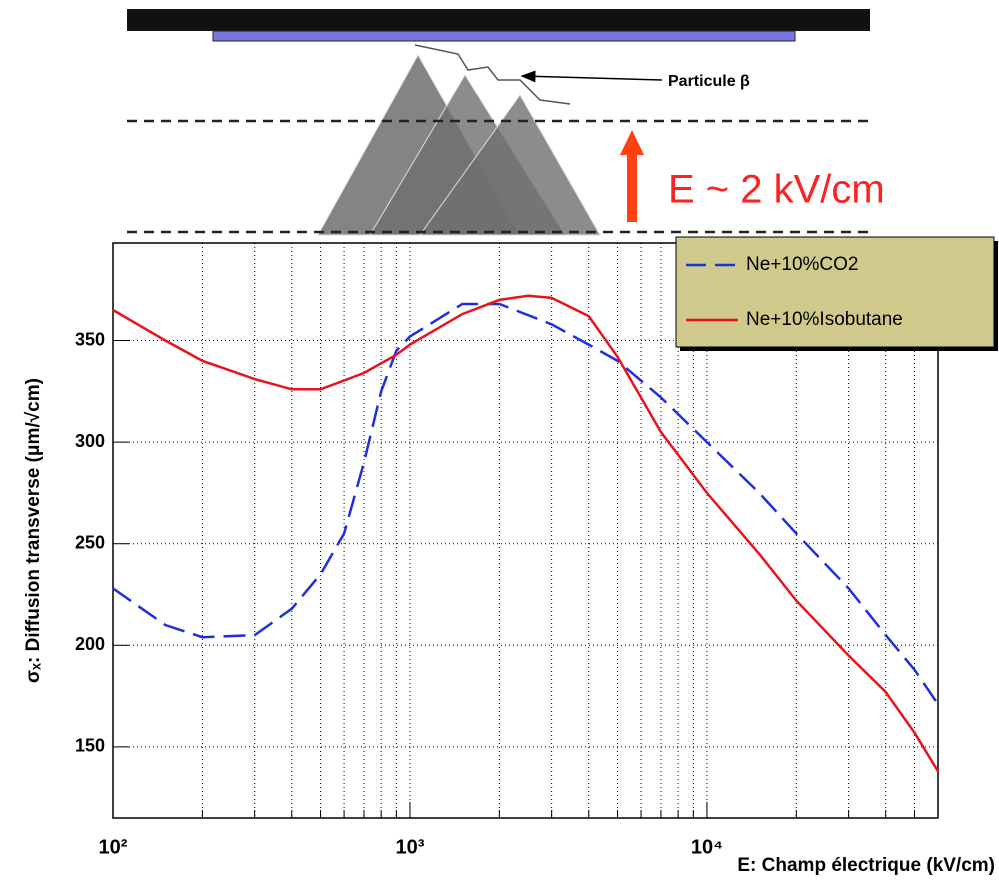 Image resolution: width=999 pixels, height=881 pixels. I want to click on x-tick-label: 10², so click(113, 847).